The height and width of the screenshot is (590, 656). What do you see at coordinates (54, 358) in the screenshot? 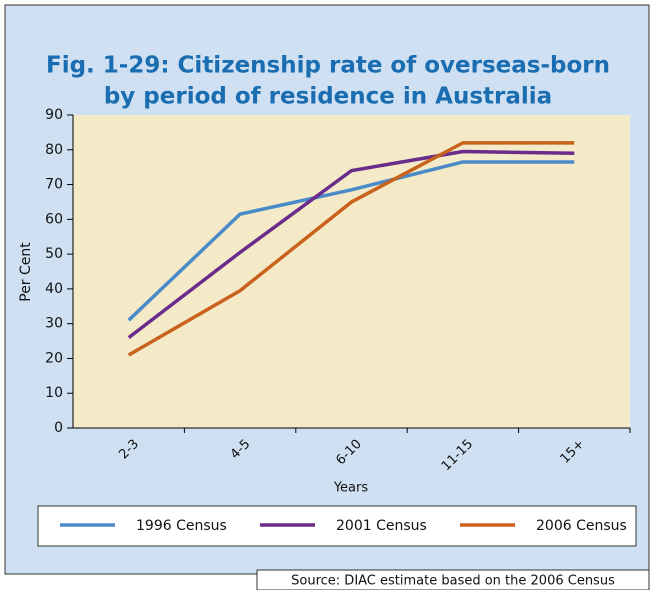
I see `y-tick-label: 20` at bounding box center [54, 358].